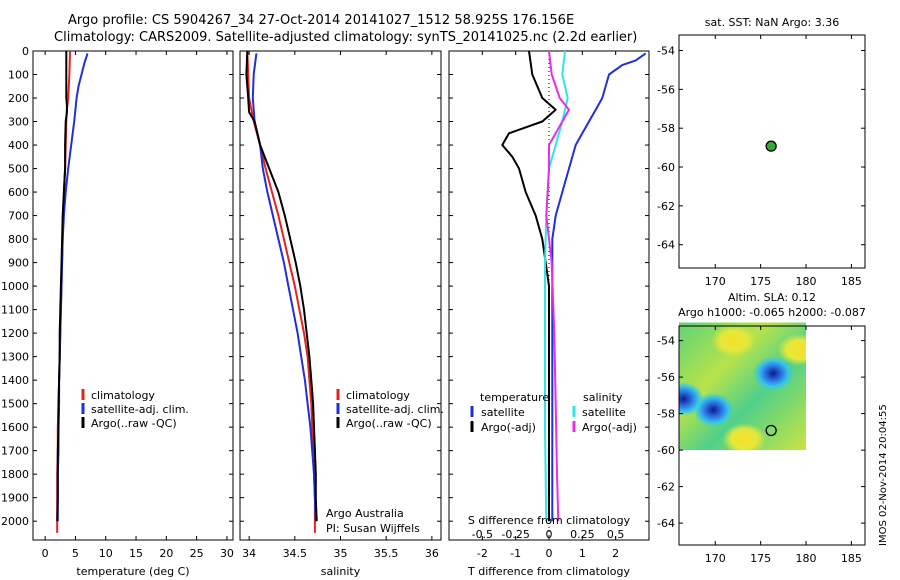  I want to click on depth-tick-label: 1600, so click(15, 427).